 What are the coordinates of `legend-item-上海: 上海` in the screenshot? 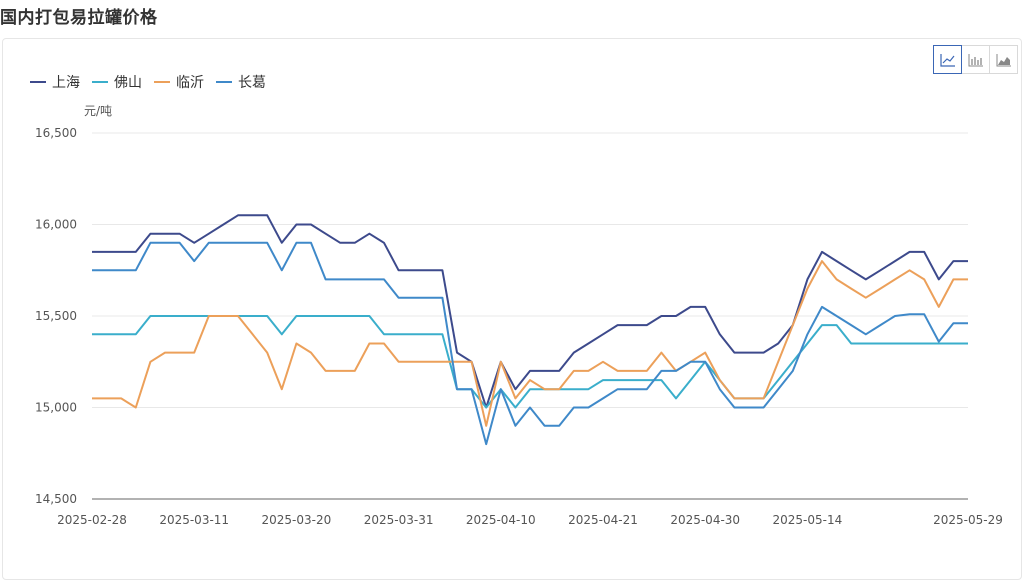 It's located at (55, 82).